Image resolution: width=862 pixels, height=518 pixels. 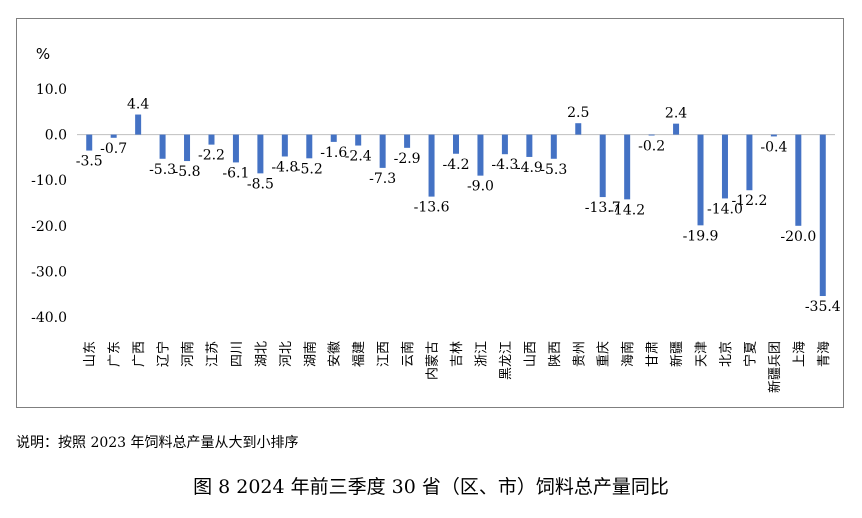 I want to click on bar-河北, so click(x=284, y=145).